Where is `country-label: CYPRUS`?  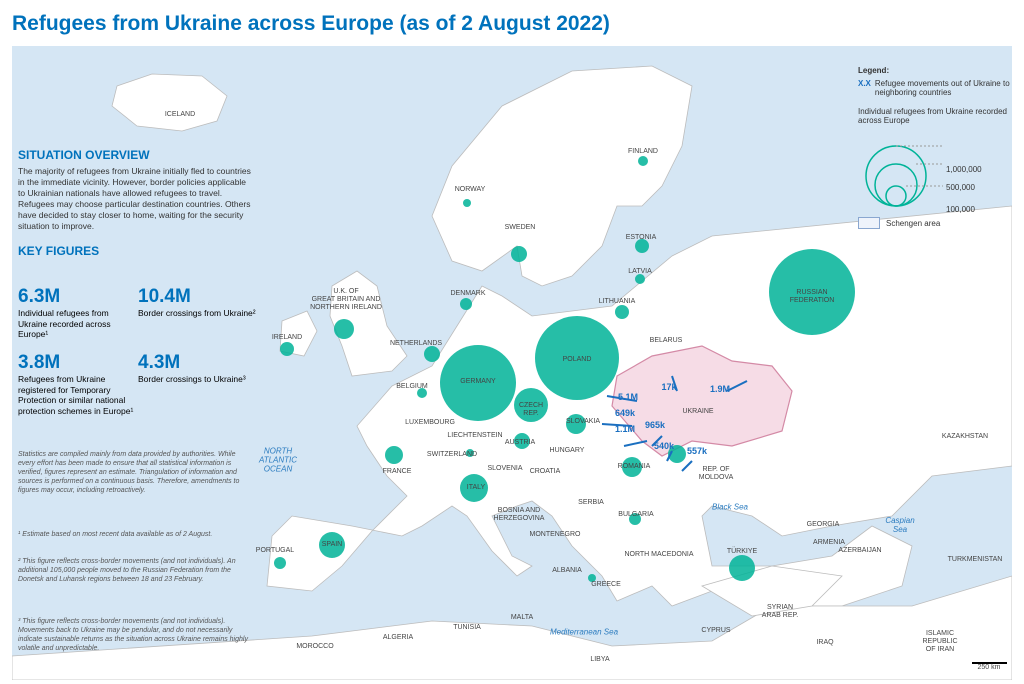
country-label: CYPRUS is located at coordinates (716, 630).